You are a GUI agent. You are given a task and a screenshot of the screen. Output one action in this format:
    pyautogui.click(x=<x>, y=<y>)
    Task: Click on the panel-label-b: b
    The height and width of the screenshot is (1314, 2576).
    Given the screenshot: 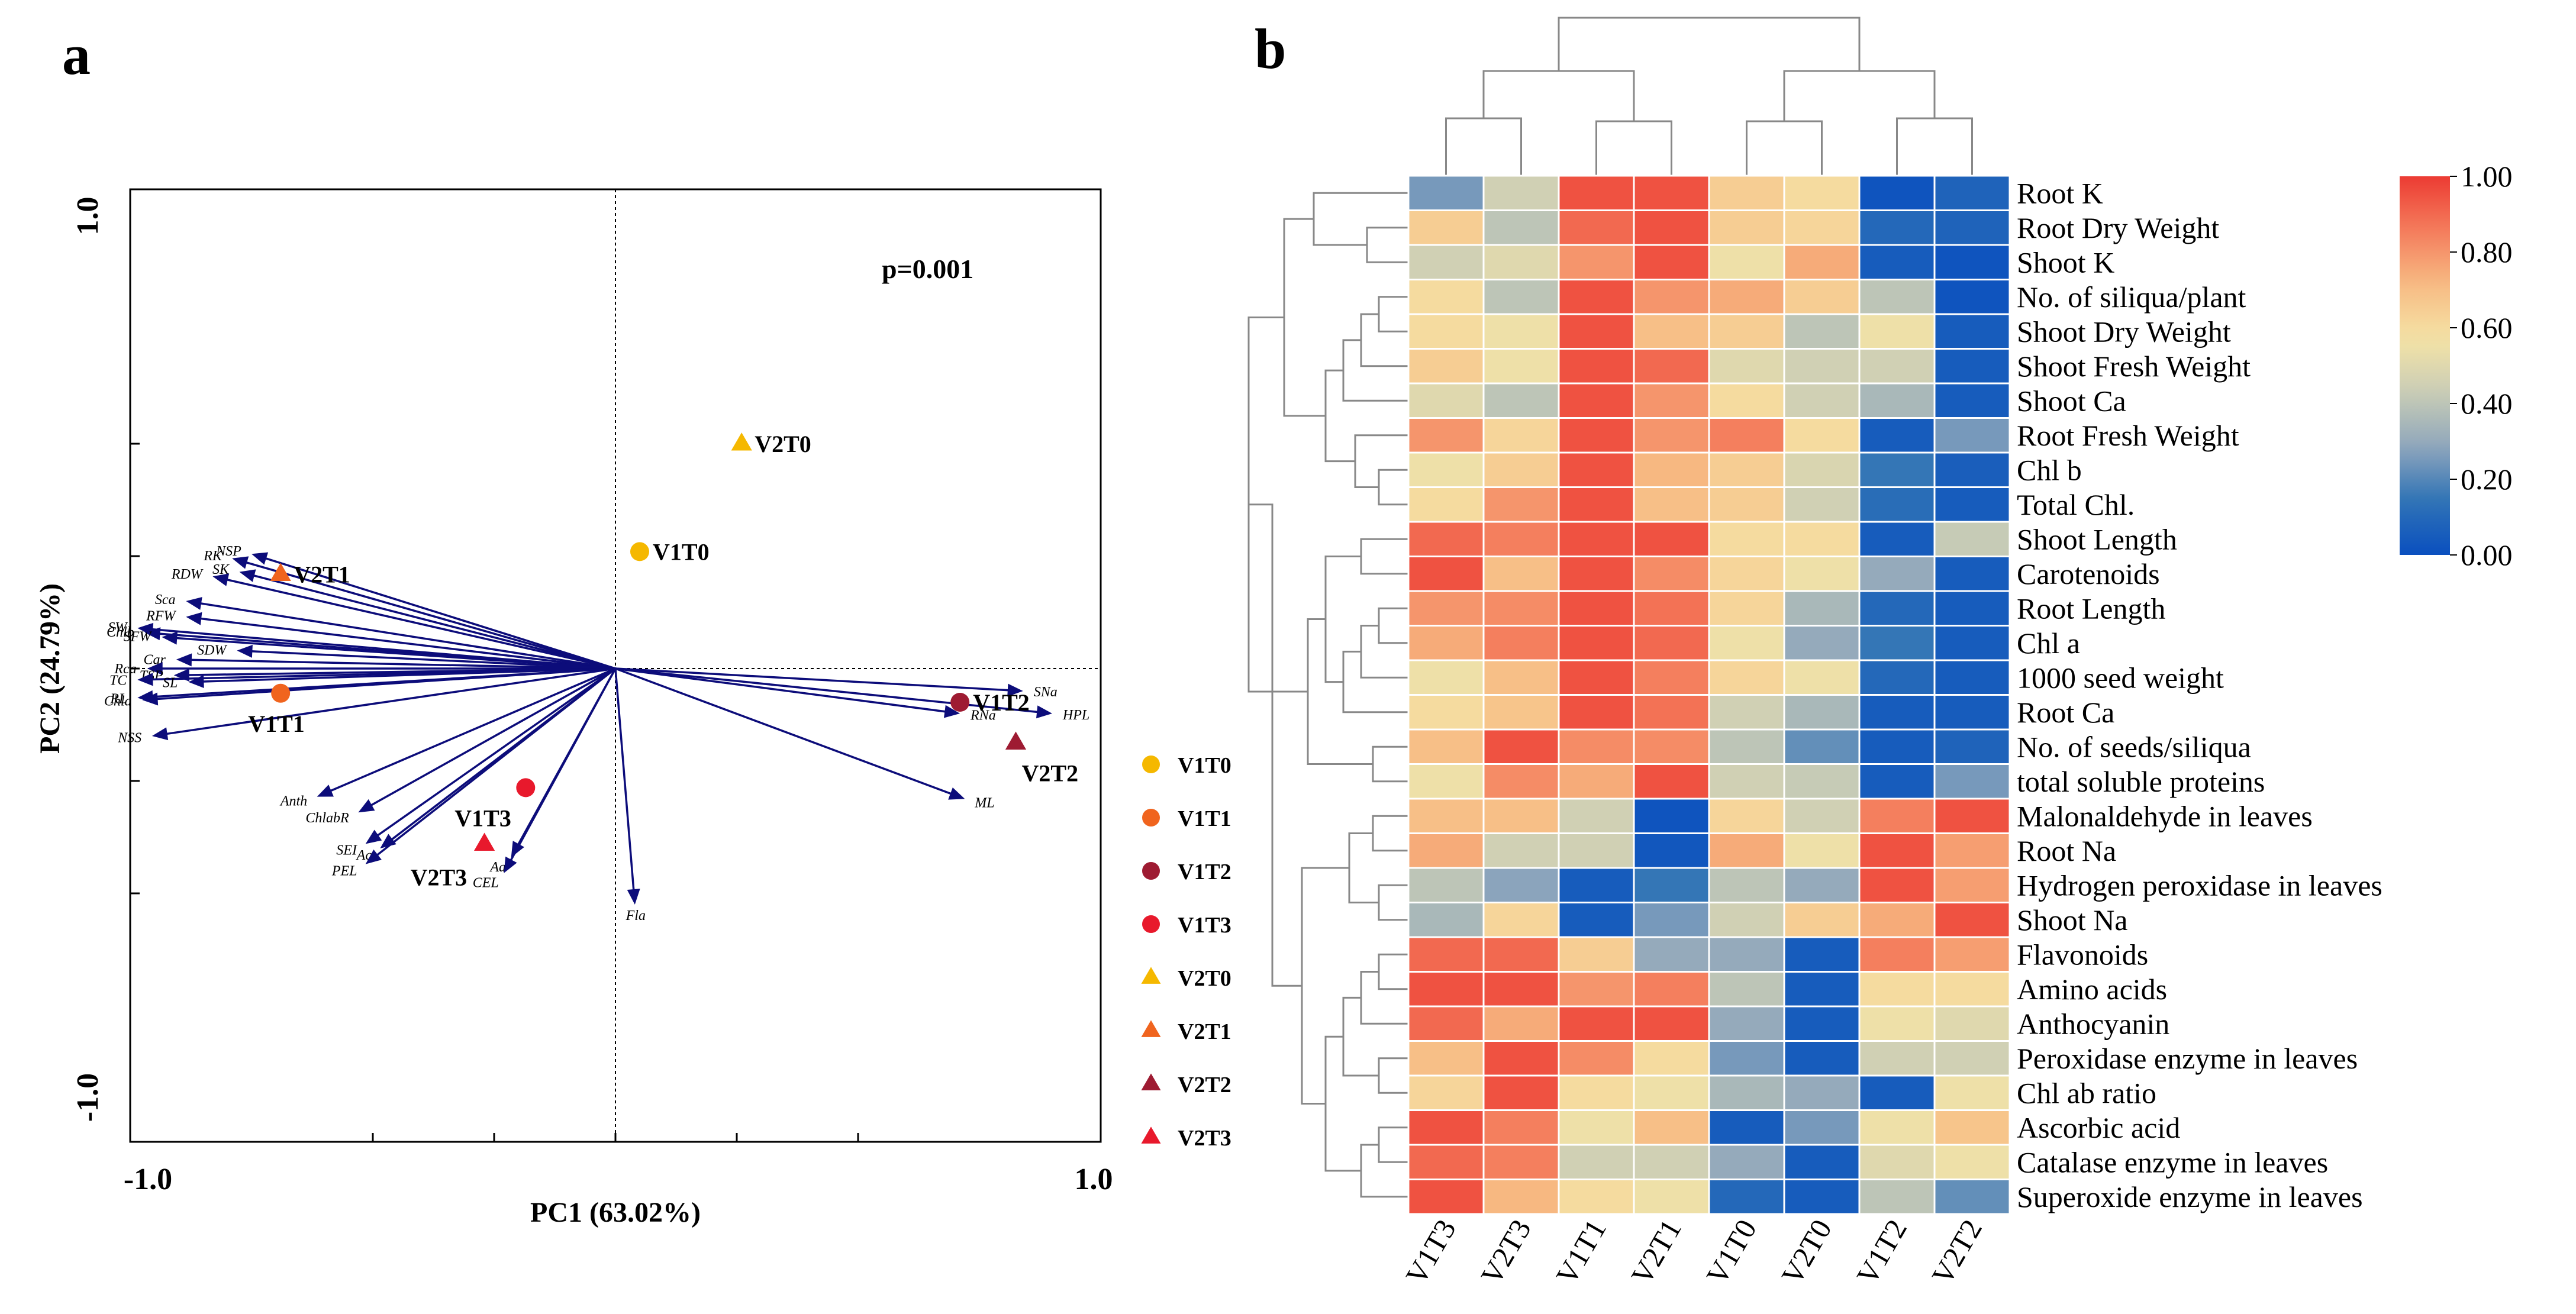 What is the action you would take?
    pyautogui.click(x=1270, y=48)
    